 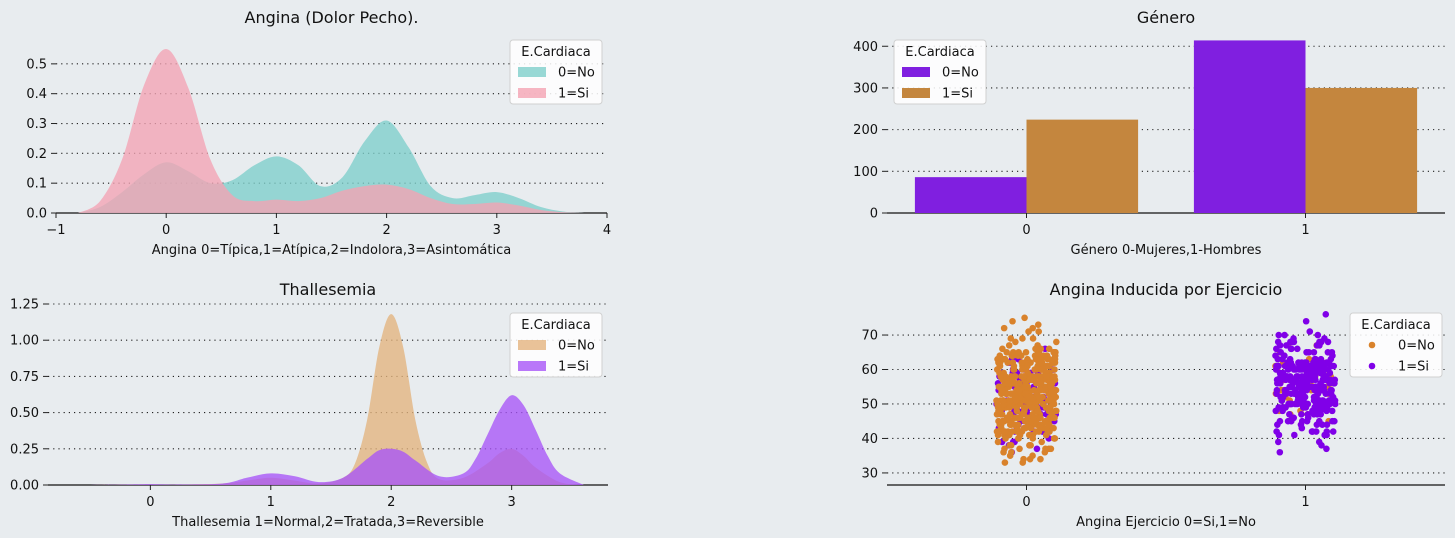 I want to click on y-tick-label: 0.50, so click(x=24, y=413).